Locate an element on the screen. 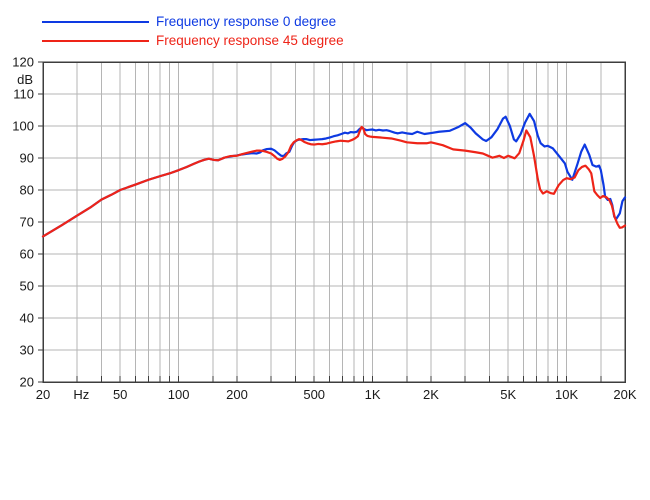  x-tick-label: 20K is located at coordinates (624, 394).